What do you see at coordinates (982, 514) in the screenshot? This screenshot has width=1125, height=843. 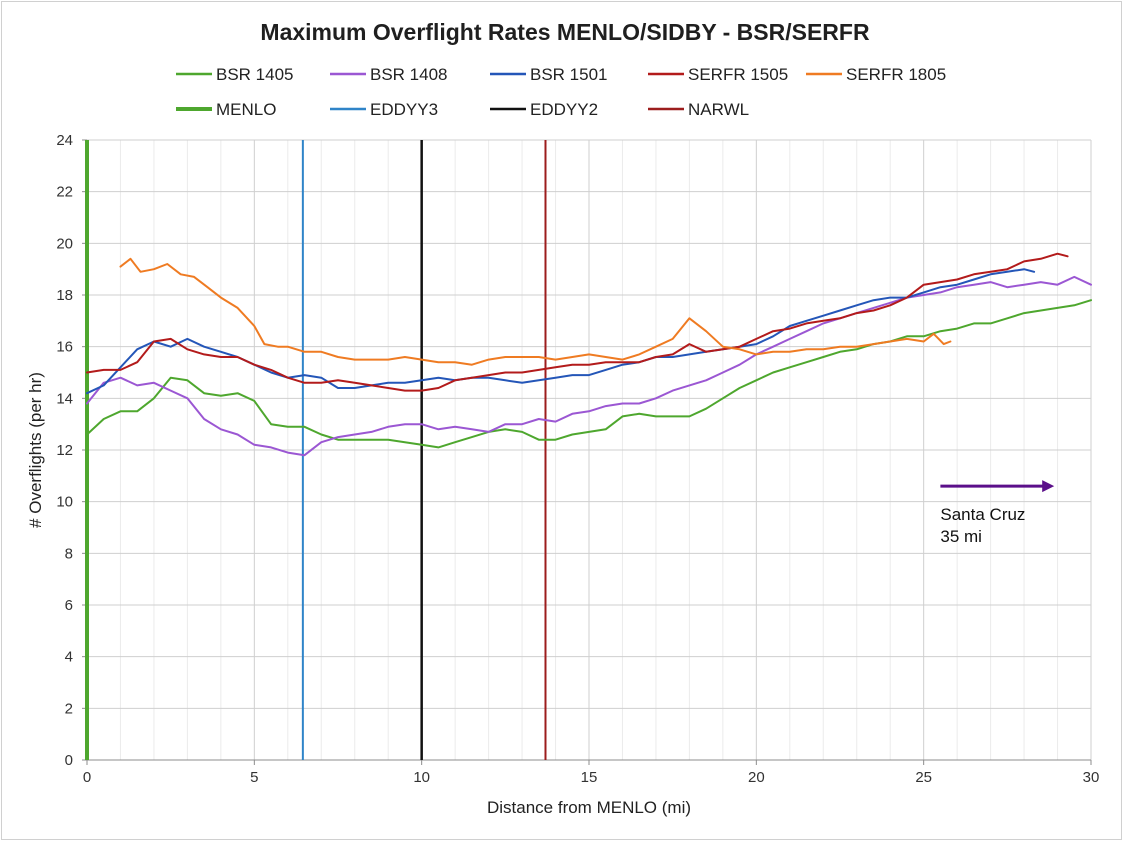 I see `annotation-text: Santa Cruz` at bounding box center [982, 514].